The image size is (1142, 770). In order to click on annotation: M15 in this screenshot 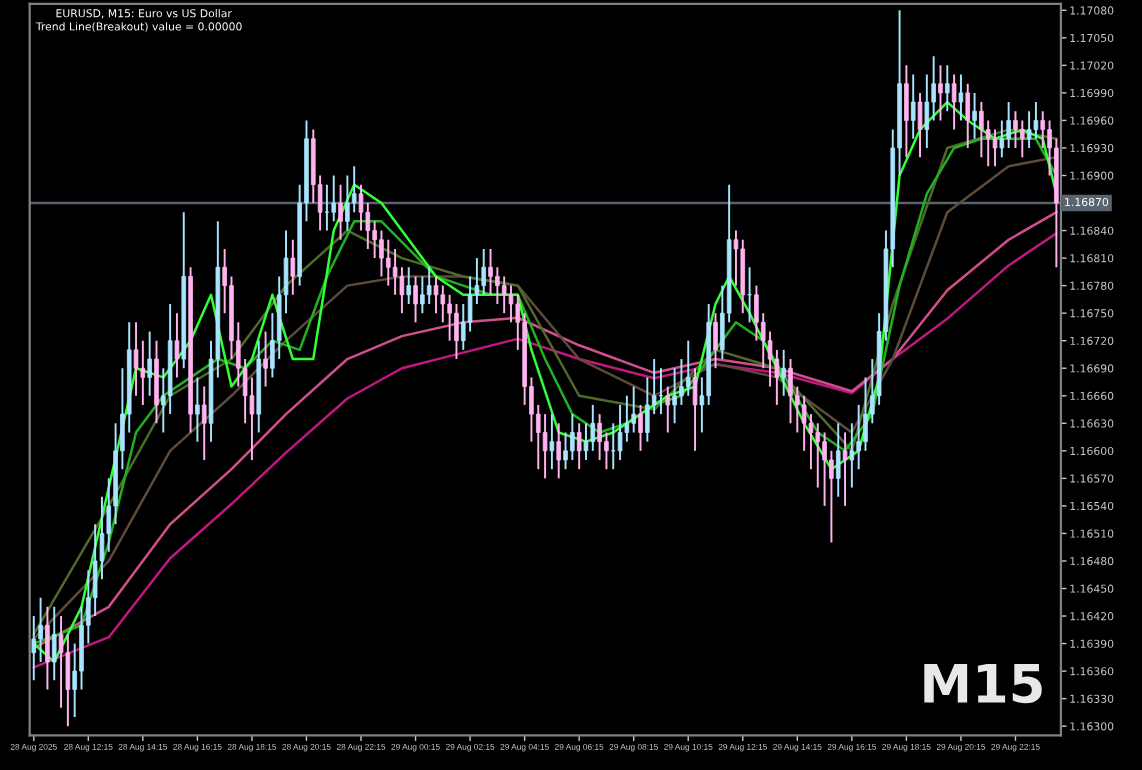, I will do `click(983, 683)`.